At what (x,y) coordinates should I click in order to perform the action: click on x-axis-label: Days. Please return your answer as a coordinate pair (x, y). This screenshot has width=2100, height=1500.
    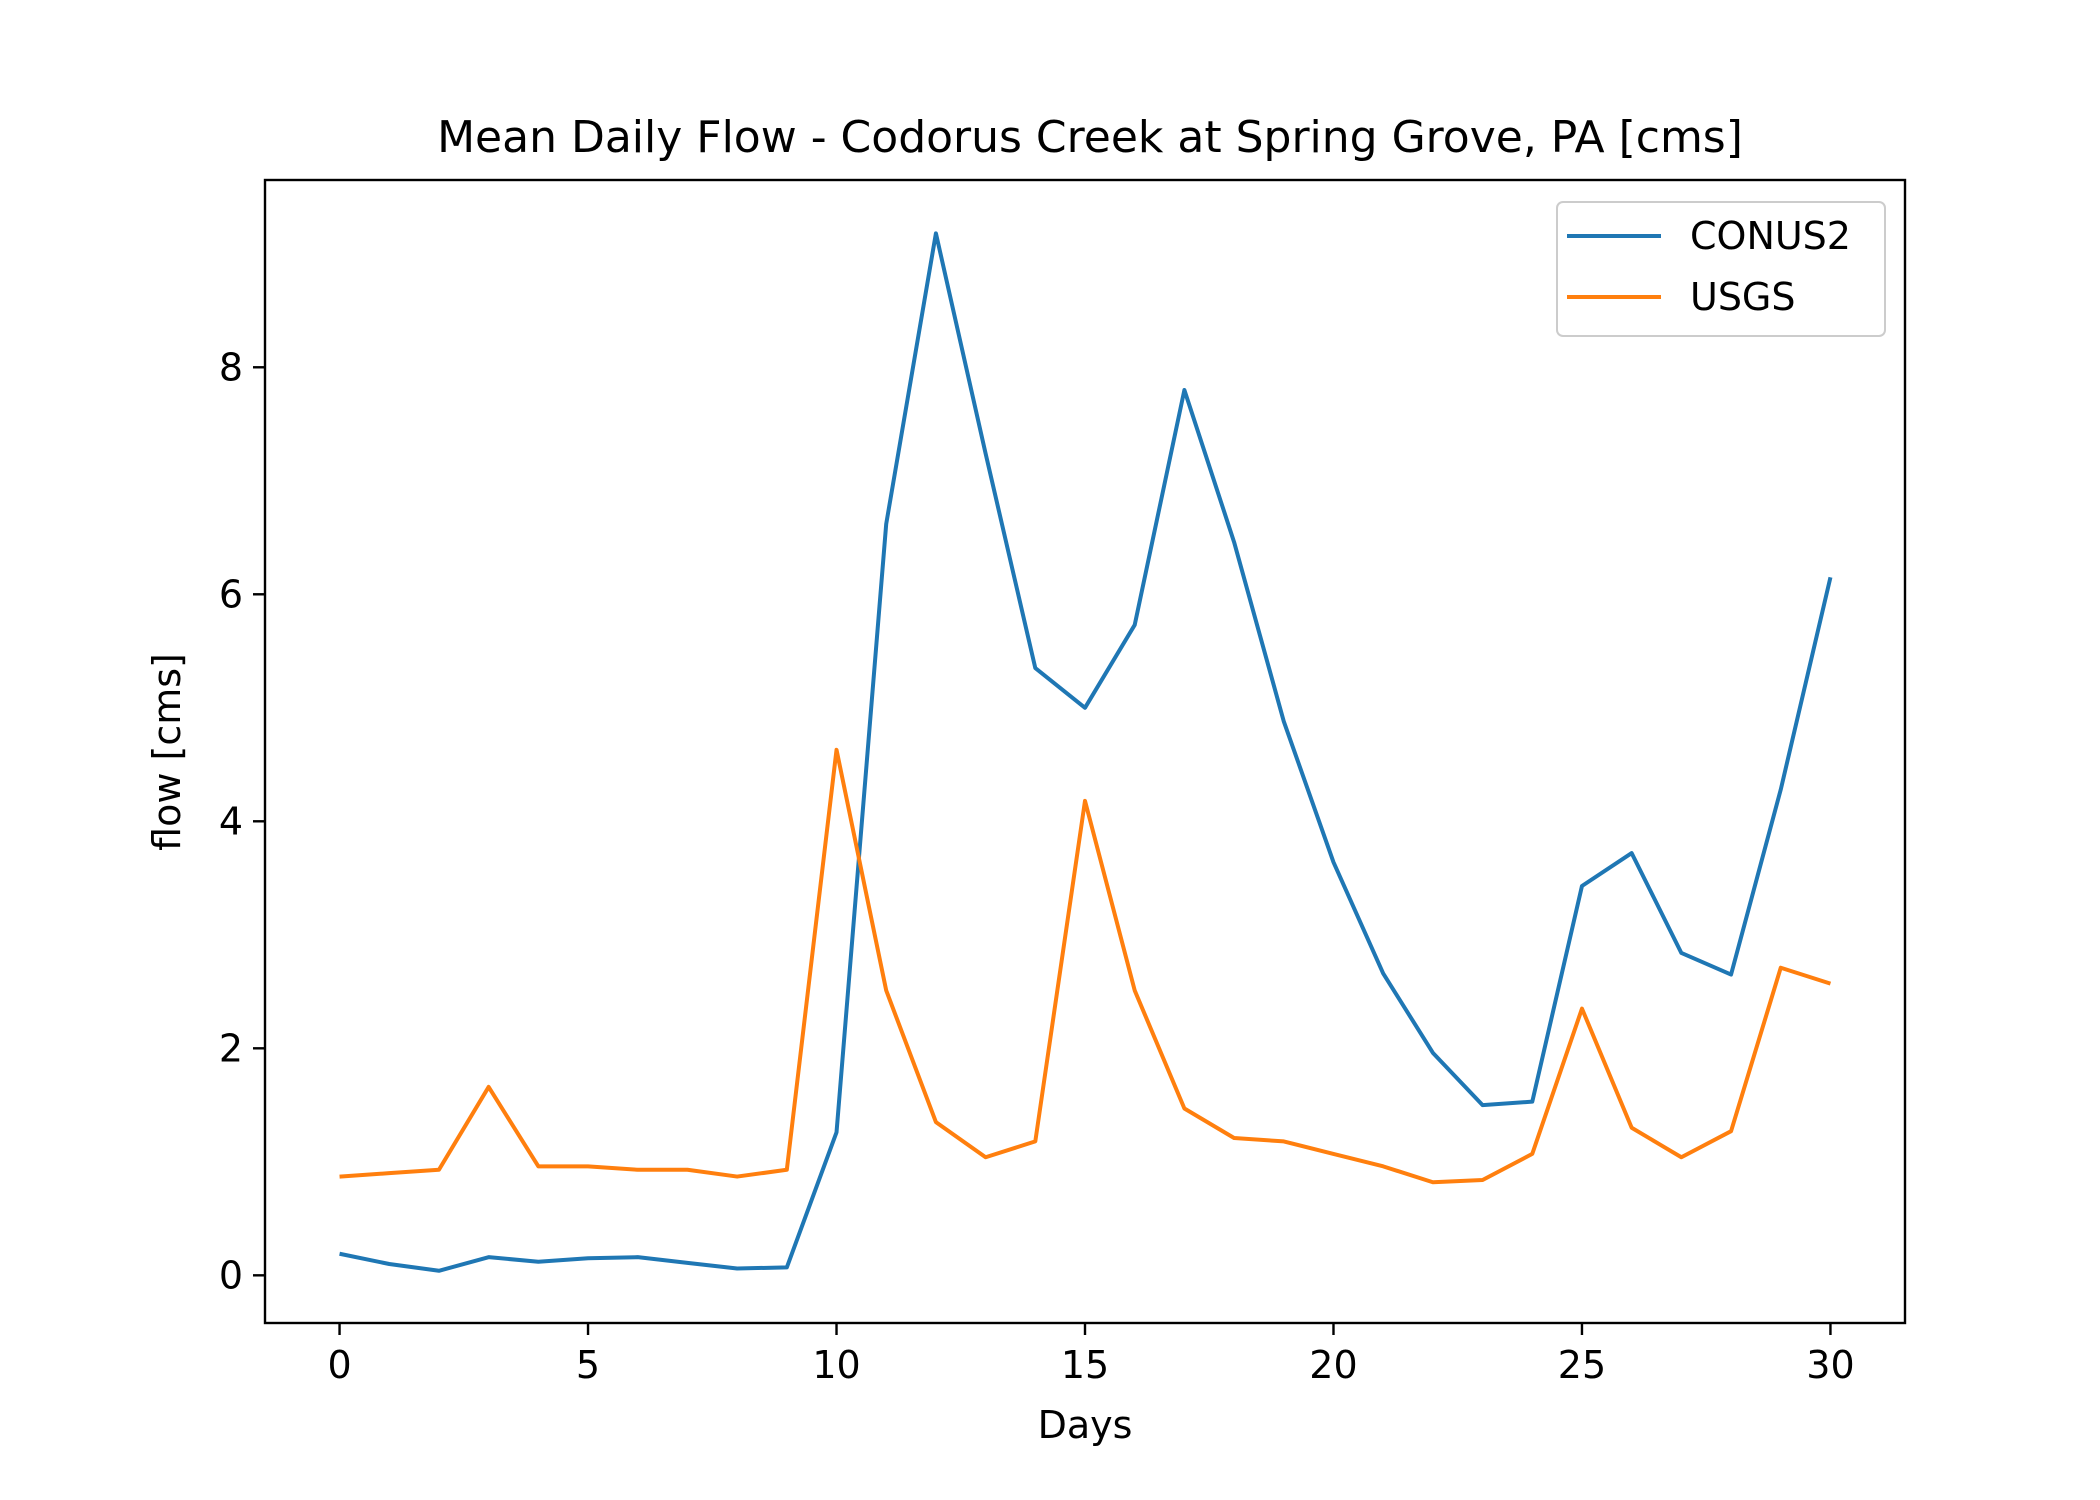
    Looking at the image, I should click on (1085, 1425).